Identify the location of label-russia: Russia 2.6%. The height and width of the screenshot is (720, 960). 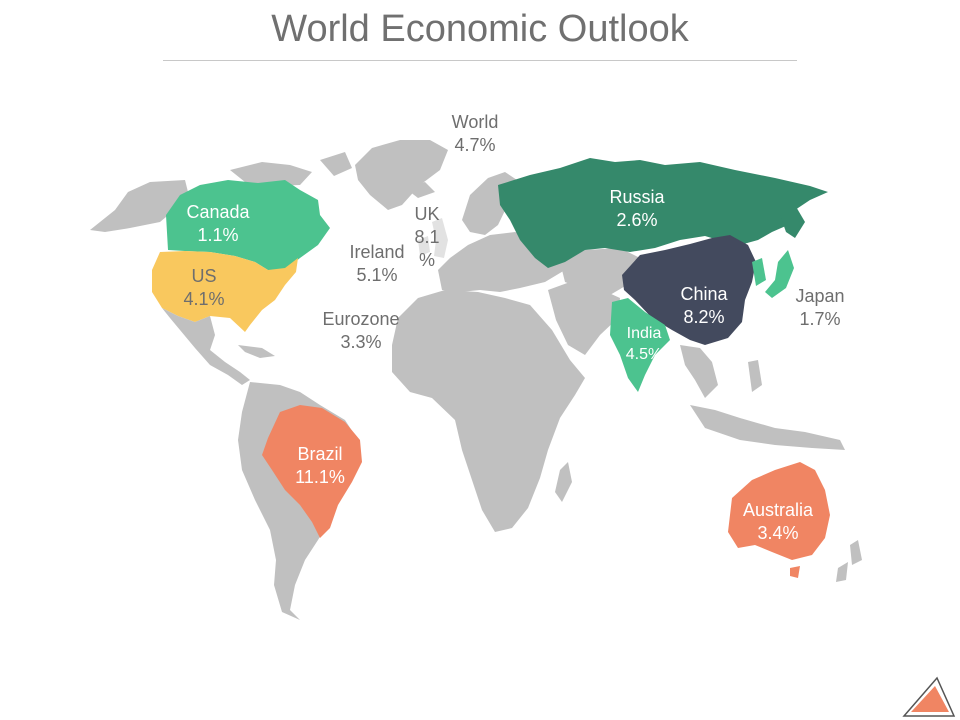
(637, 209).